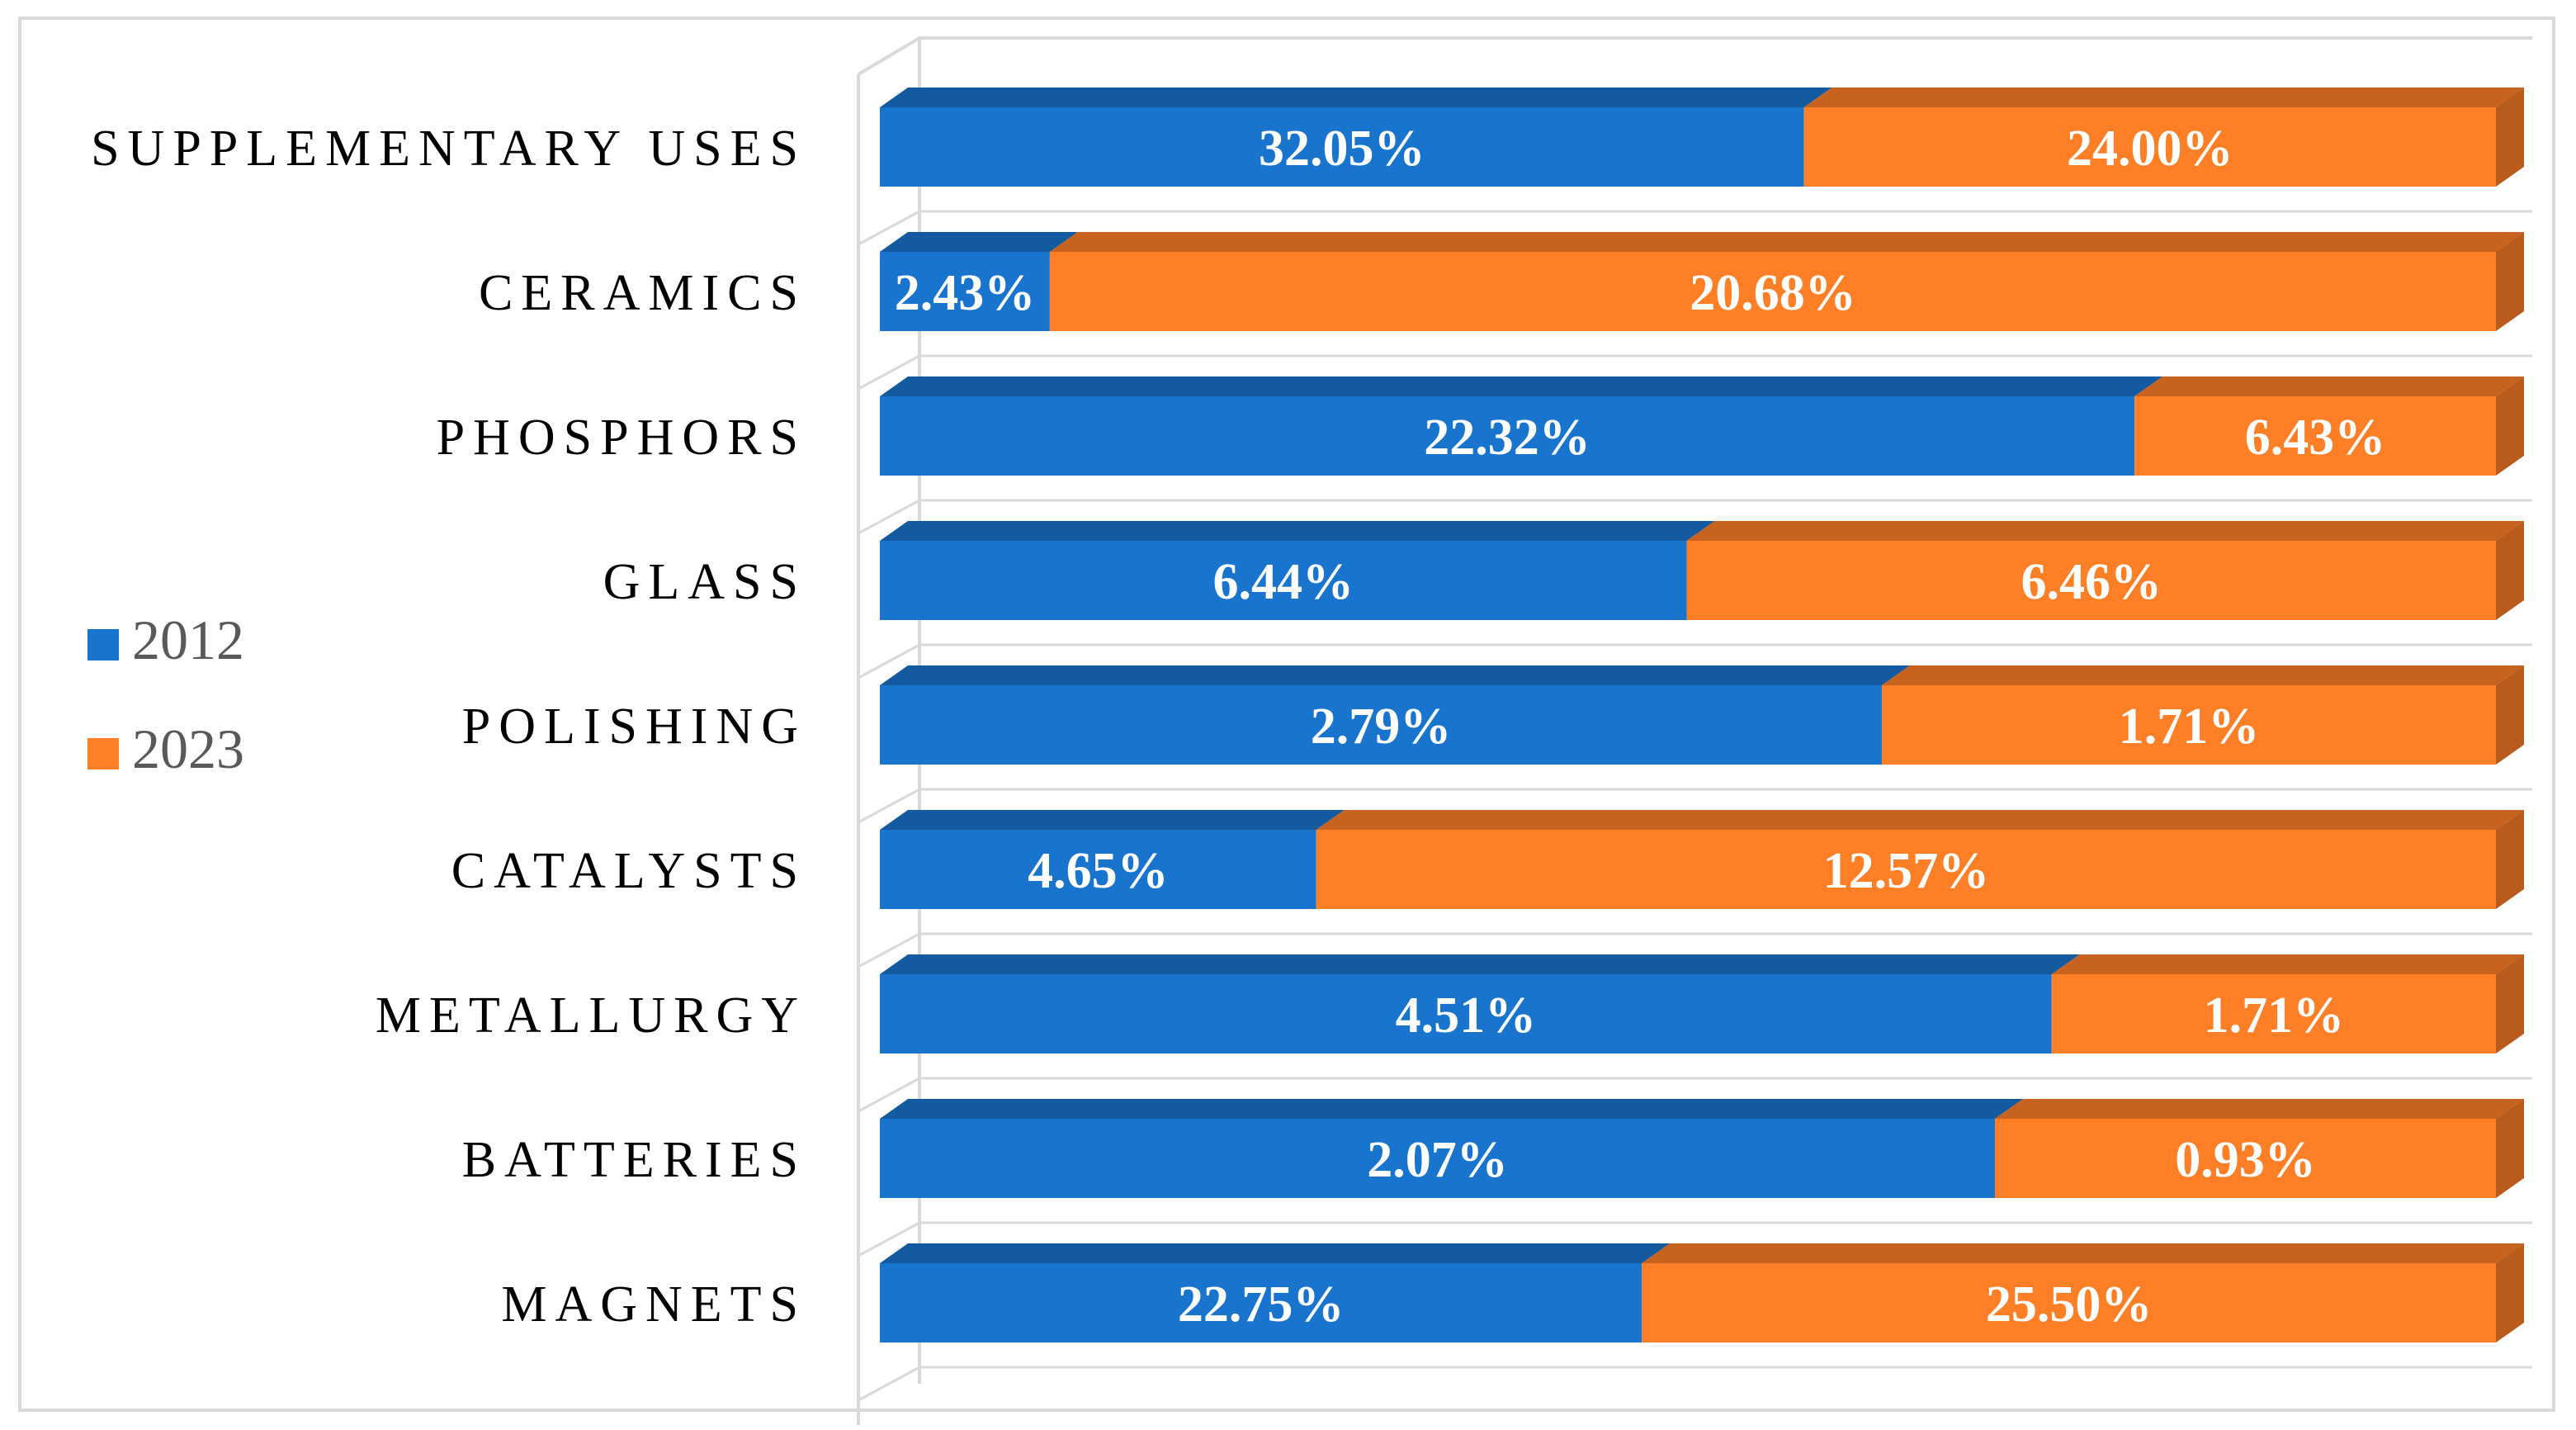  What do you see at coordinates (628, 871) in the screenshot?
I see `category-label: CATALYSTS` at bounding box center [628, 871].